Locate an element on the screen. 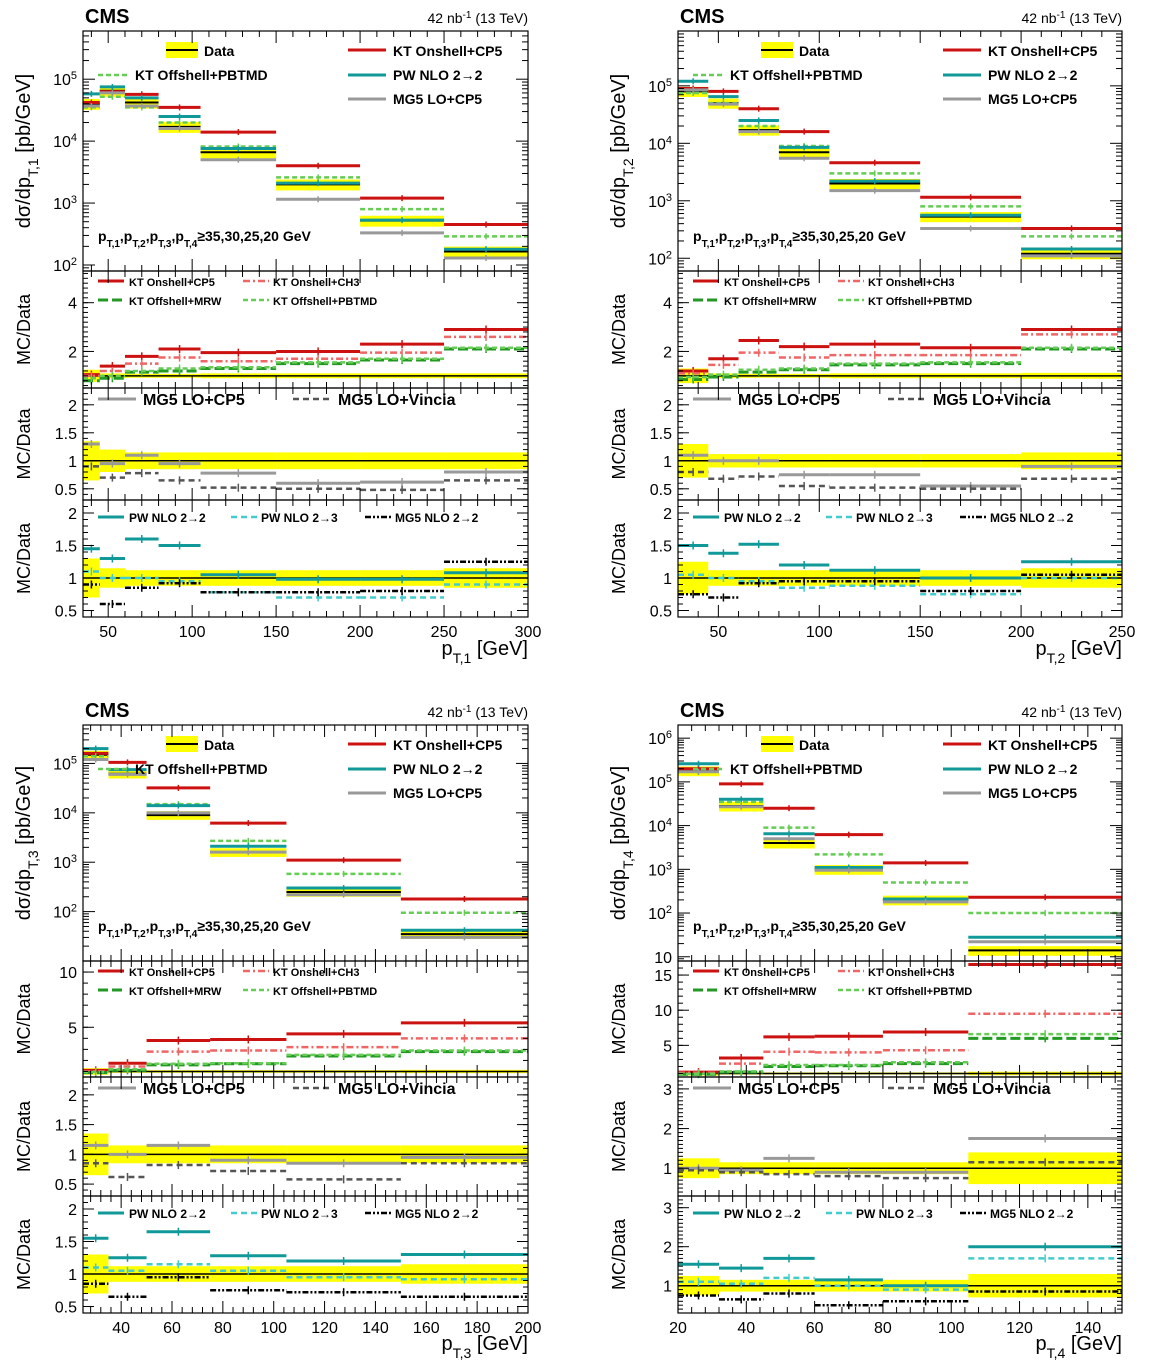 Image resolution: width=1149 pixels, height=1361 pixels. x-tick-label: 180 is located at coordinates (477, 1328).